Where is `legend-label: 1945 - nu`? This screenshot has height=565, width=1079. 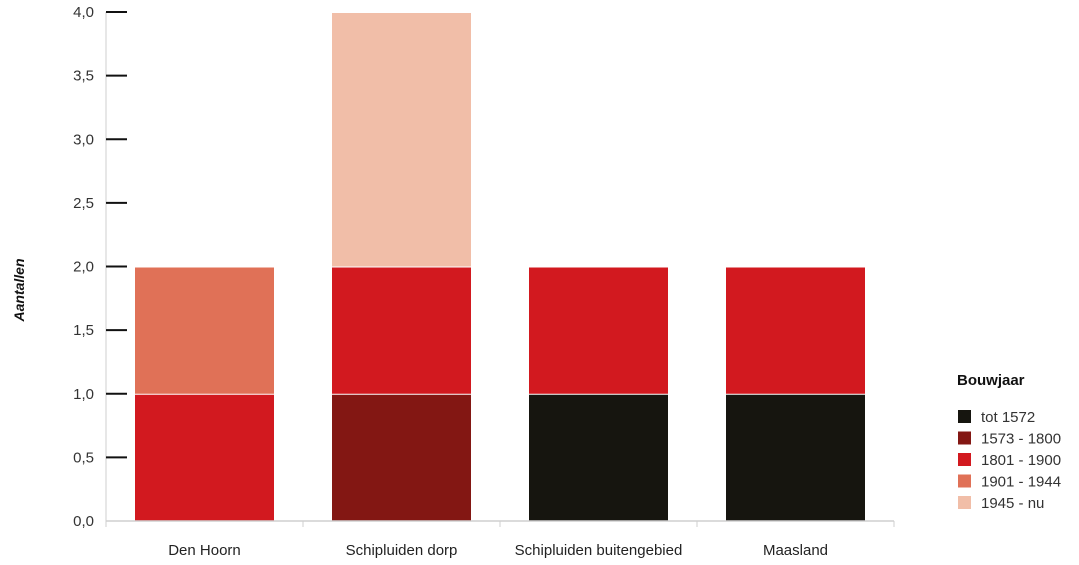
legend-label: 1945 - nu is located at coordinates (1012, 503).